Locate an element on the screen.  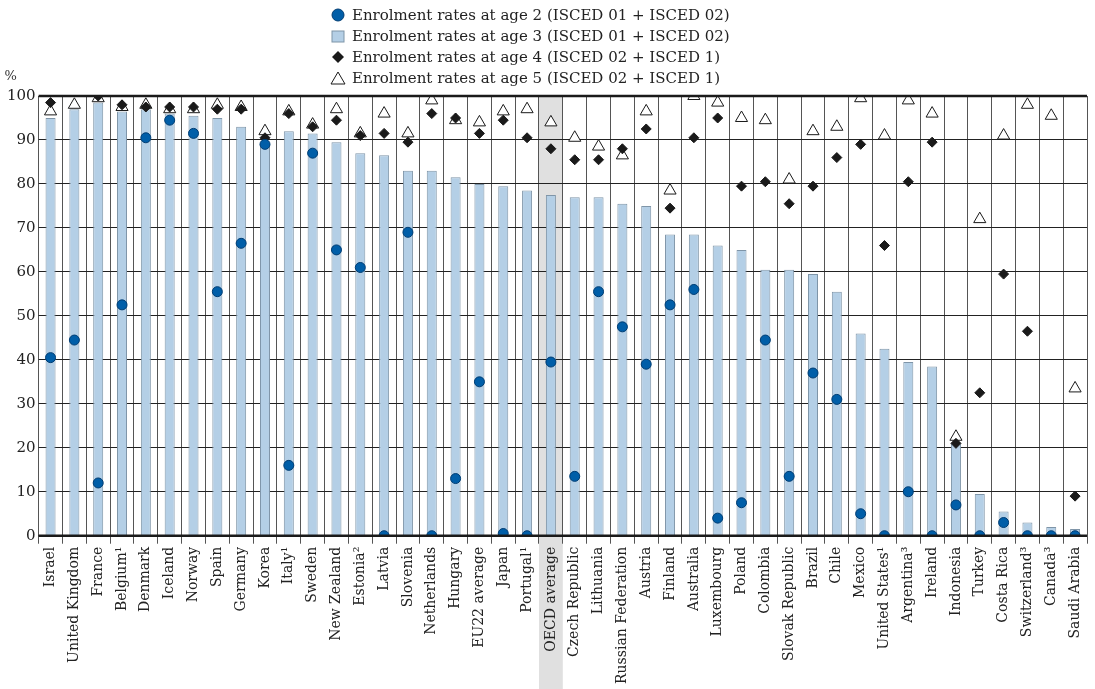
x-tick-label: United Kingdom is located at coordinates (73, 604).